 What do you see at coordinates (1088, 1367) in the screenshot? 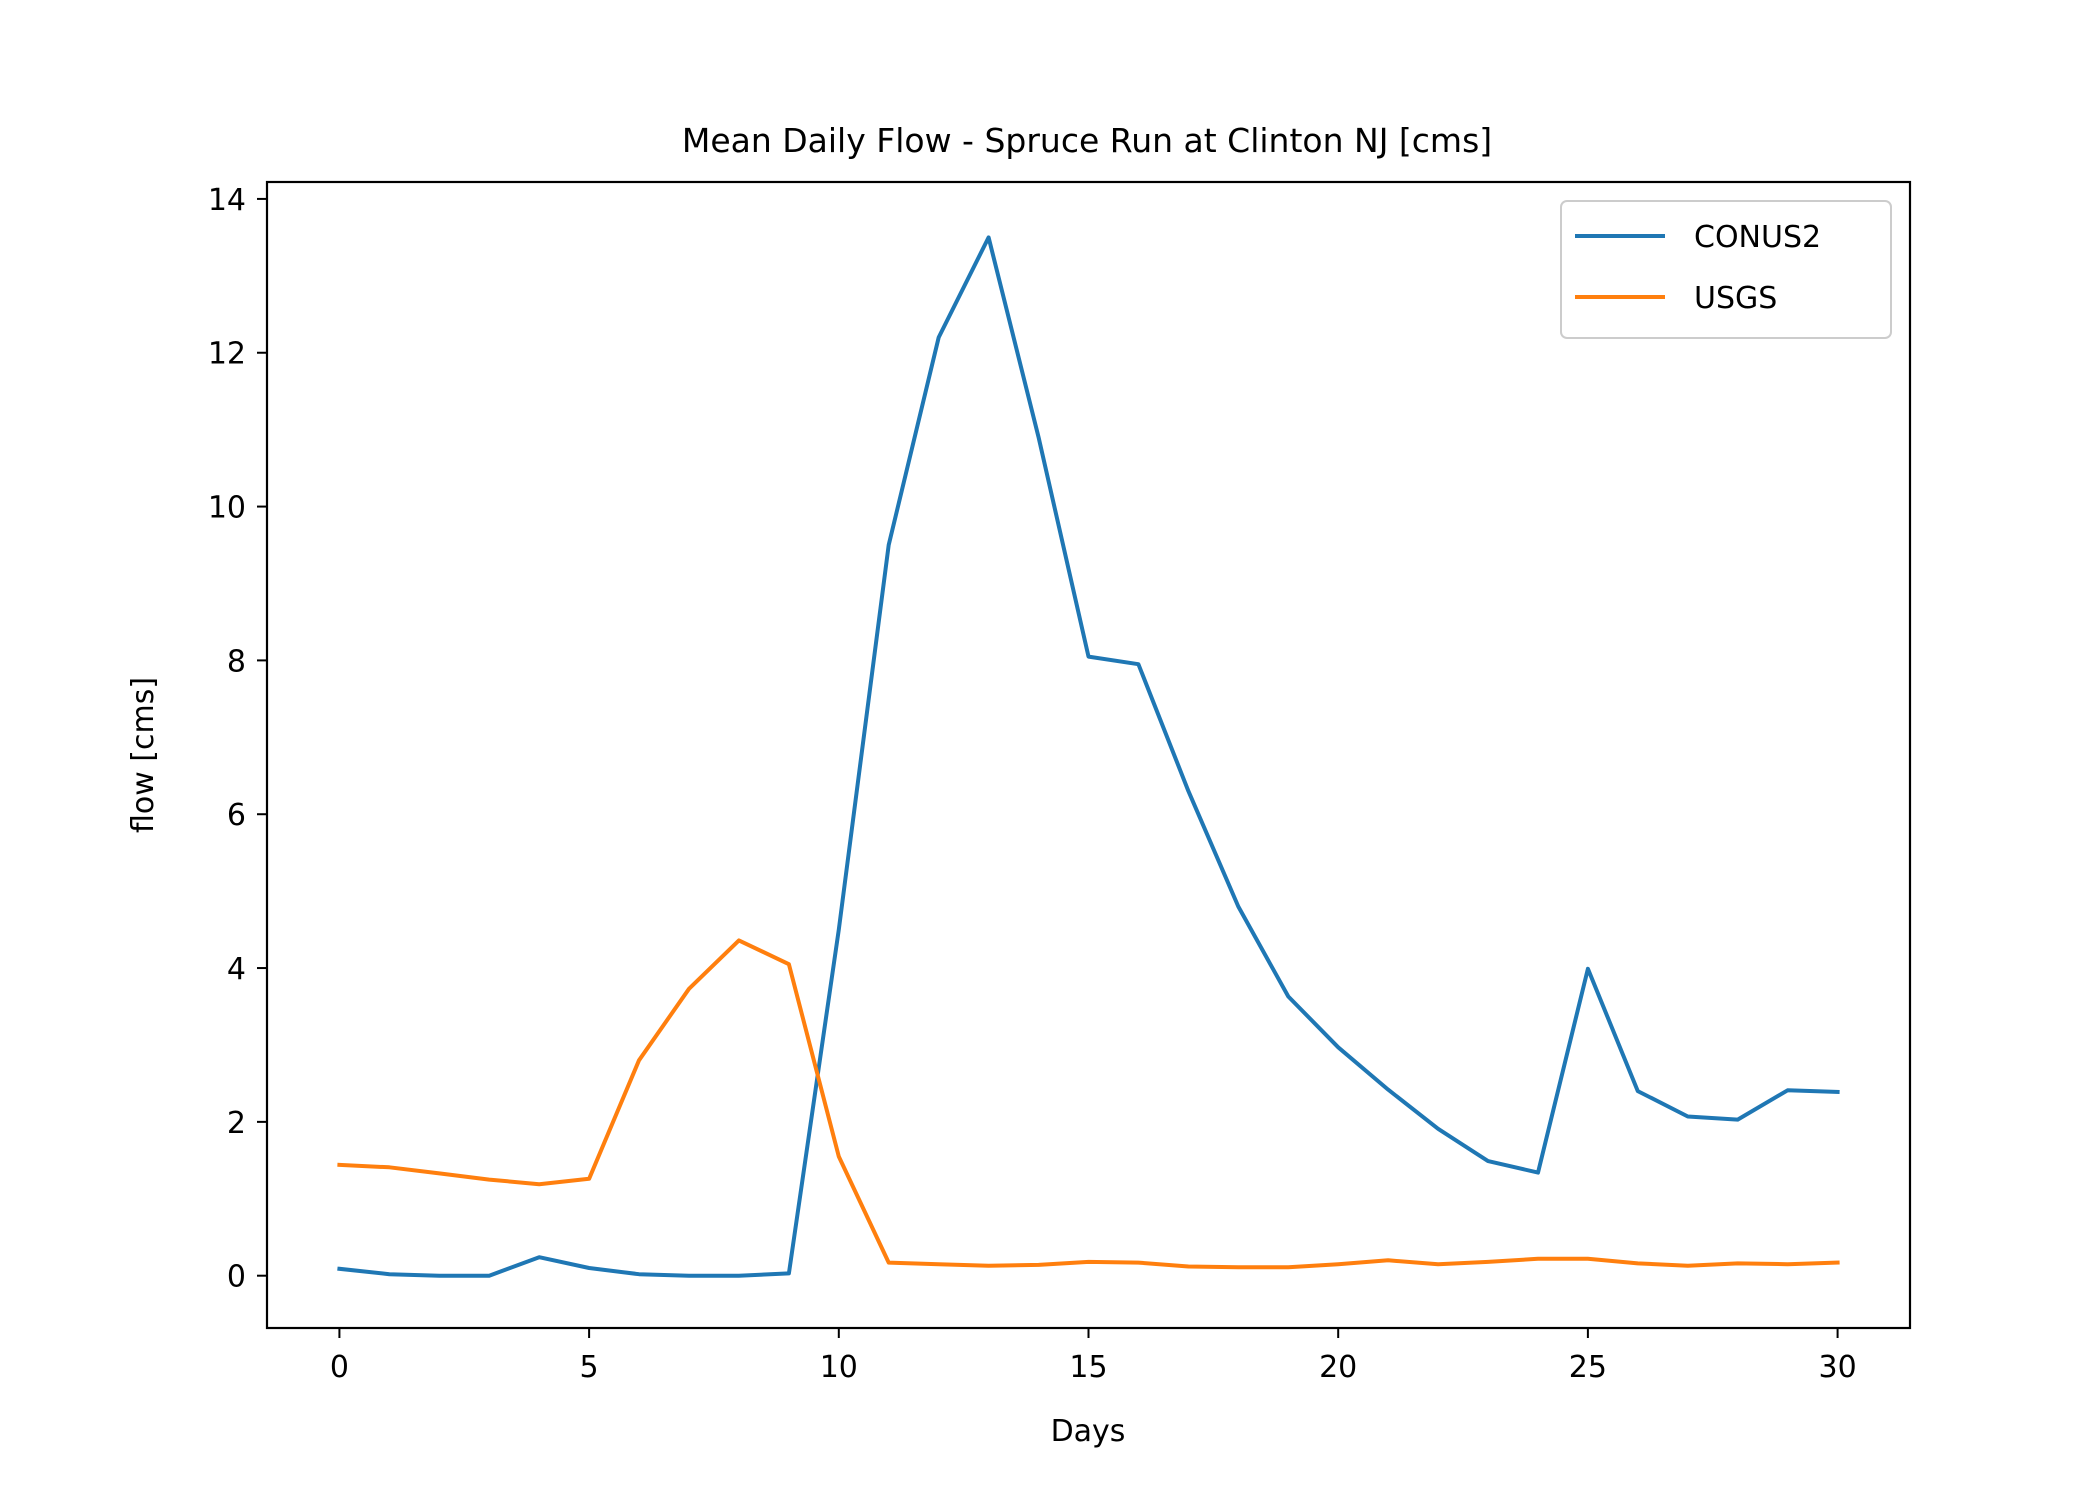
I see `x-tick-label: 15` at bounding box center [1088, 1367].